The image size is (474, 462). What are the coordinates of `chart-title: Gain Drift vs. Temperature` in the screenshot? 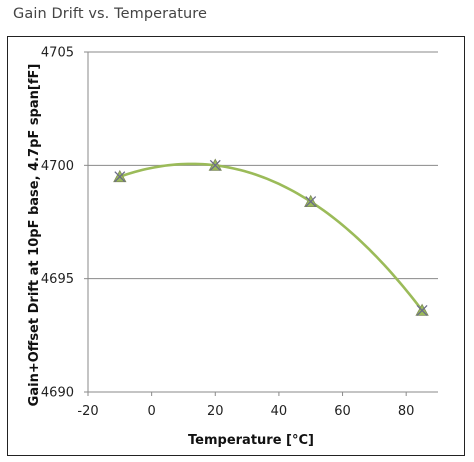 It's located at (110, 14).